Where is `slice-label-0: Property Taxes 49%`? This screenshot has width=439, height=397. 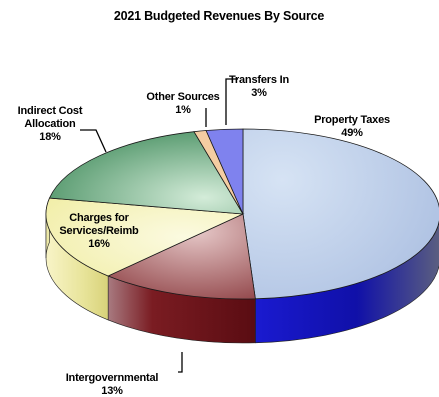
slice-label-0: Property Taxes 49% is located at coordinates (352, 126).